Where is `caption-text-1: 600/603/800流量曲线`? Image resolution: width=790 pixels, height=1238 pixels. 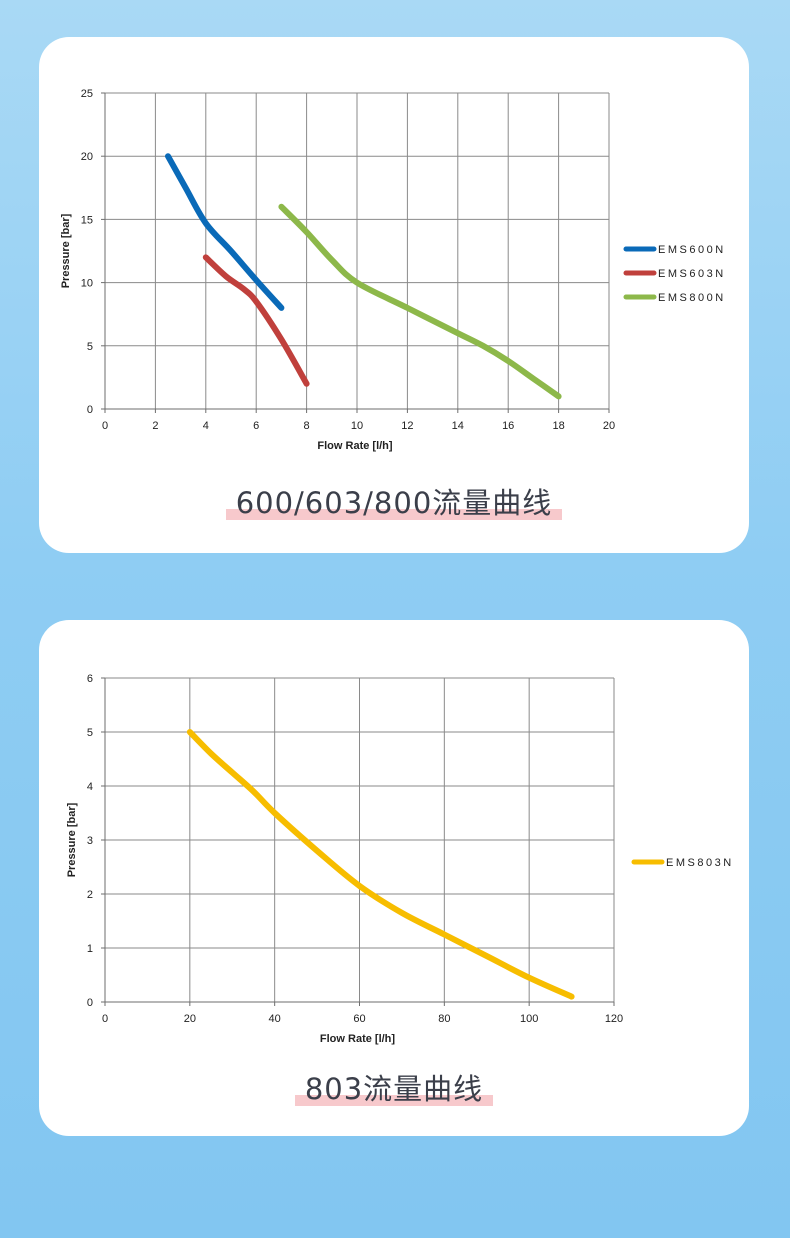 caption-text-1: 600/603/800流量曲线 is located at coordinates (394, 503).